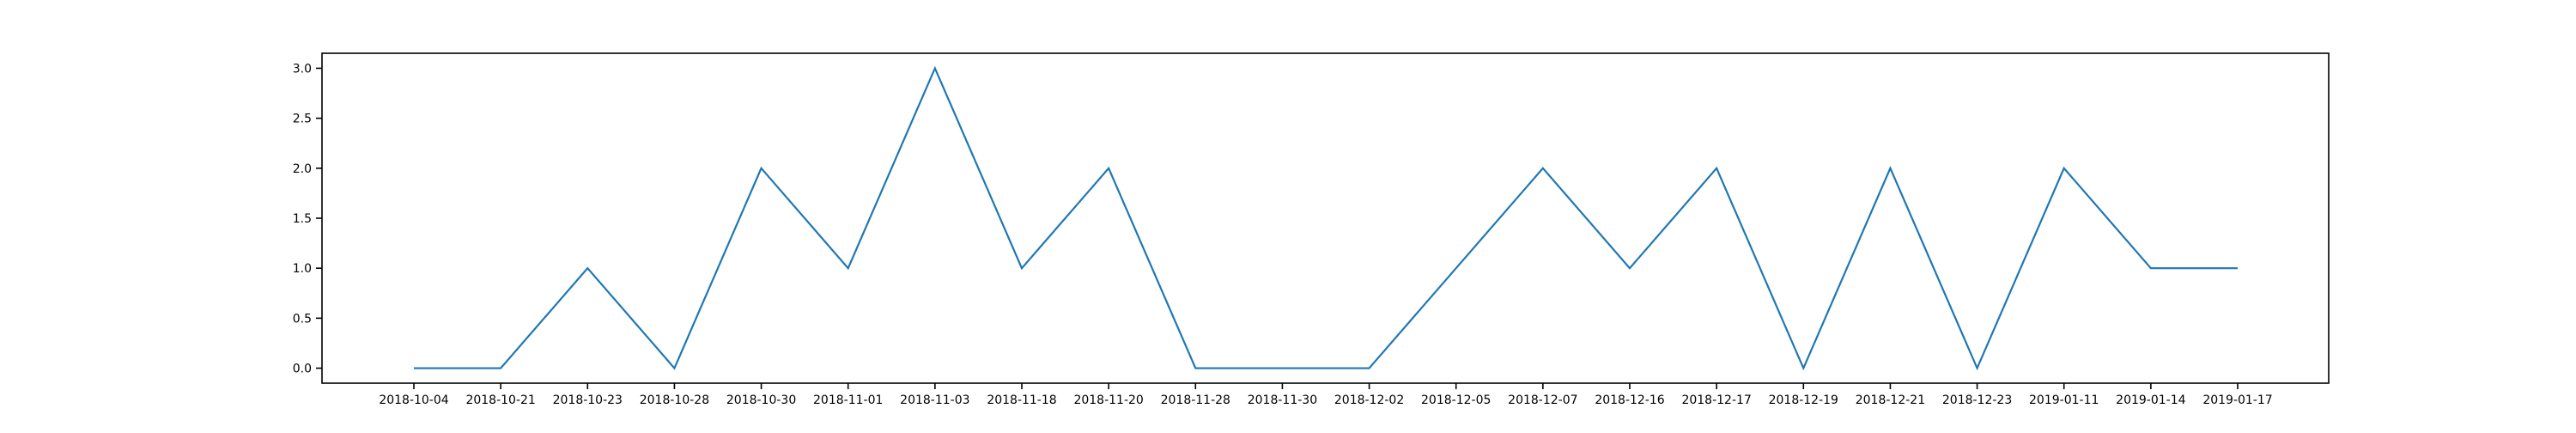 This screenshot has width=2576, height=433. I want to click on x-tick-label: 2018-12-02, so click(1369, 400).